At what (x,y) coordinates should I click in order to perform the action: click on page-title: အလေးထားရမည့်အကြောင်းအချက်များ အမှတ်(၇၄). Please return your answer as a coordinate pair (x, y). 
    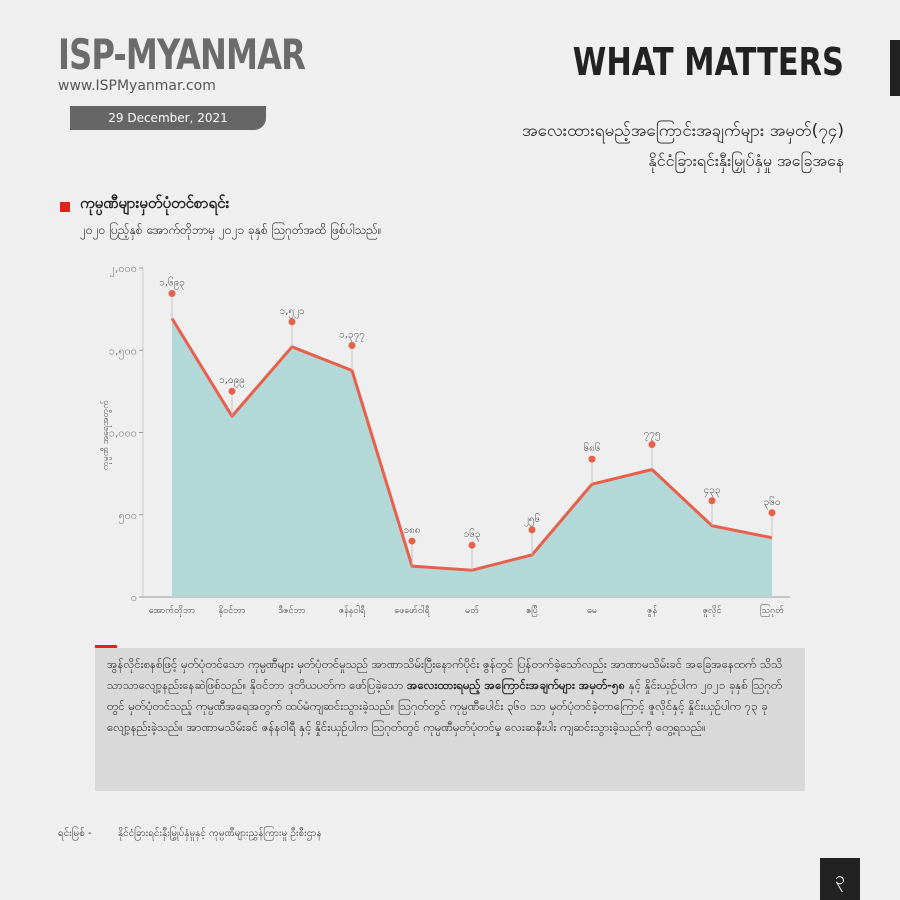
    Looking at the image, I should click on (683, 131).